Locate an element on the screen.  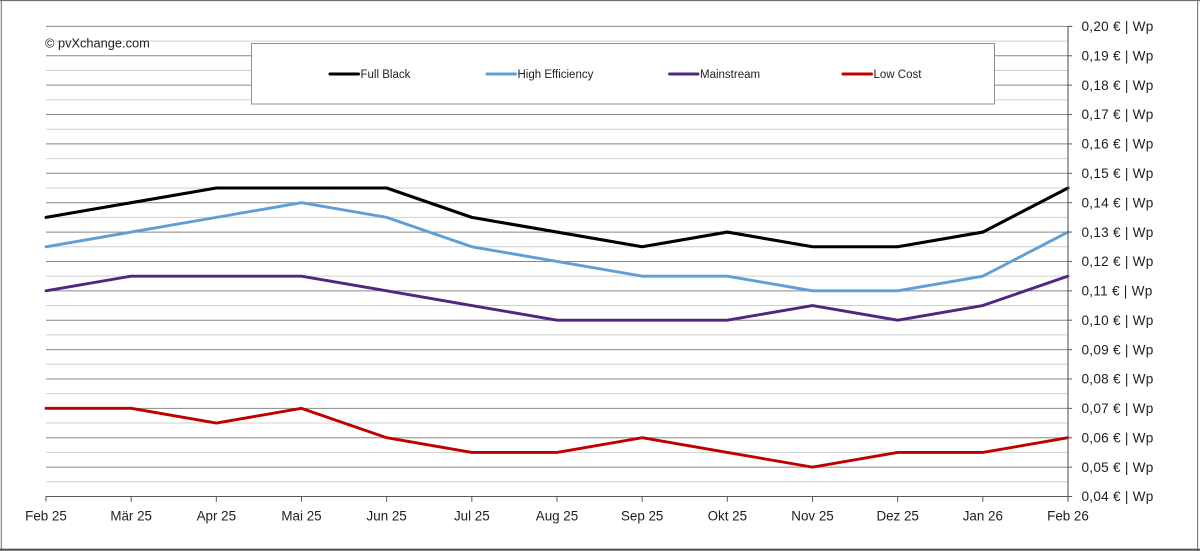
svg-text: 0,04 € | Wp is located at coordinates (1118, 496).